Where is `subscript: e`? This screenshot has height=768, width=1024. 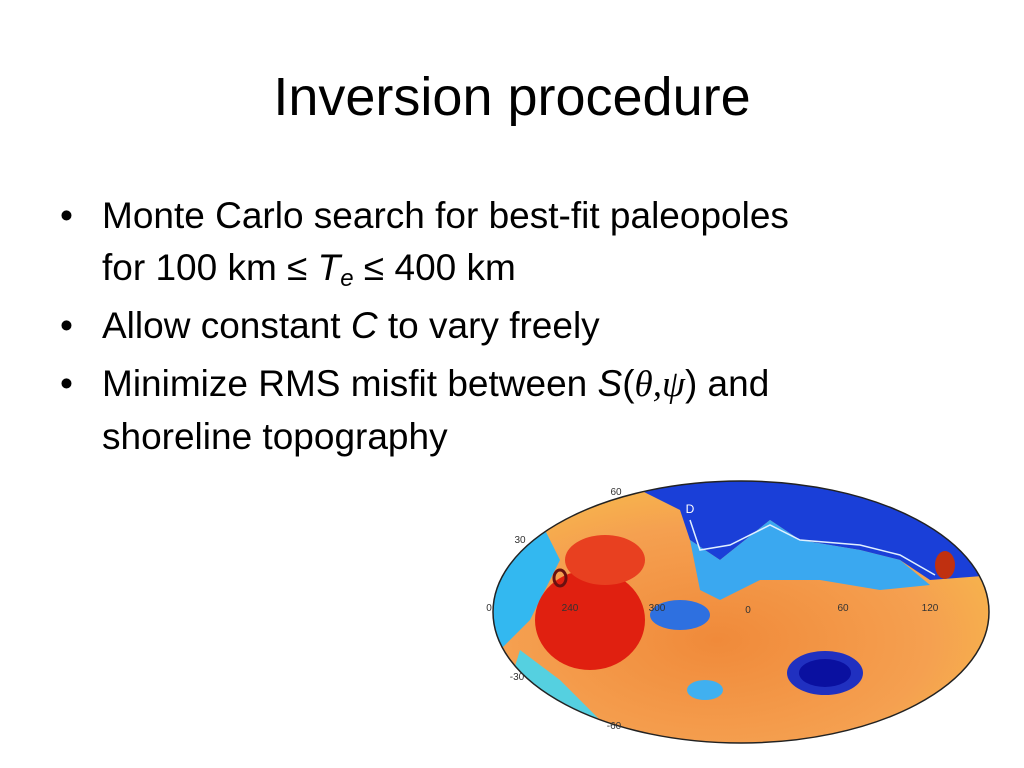
subscript: e is located at coordinates (347, 278).